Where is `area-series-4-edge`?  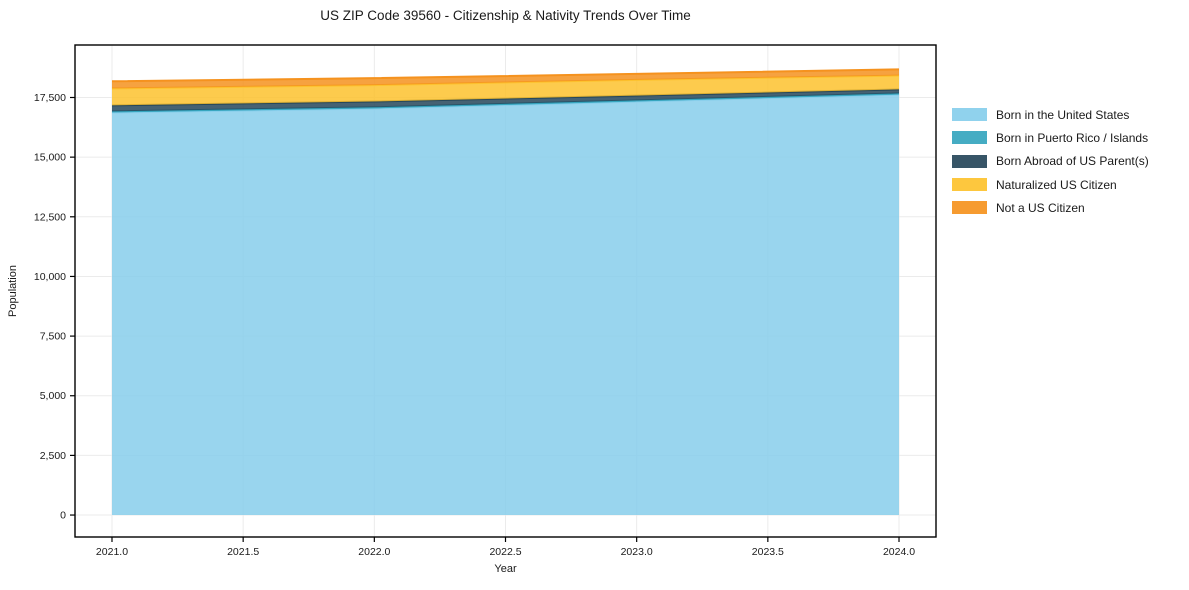
area-series-4-edge is located at coordinates (505, 75).